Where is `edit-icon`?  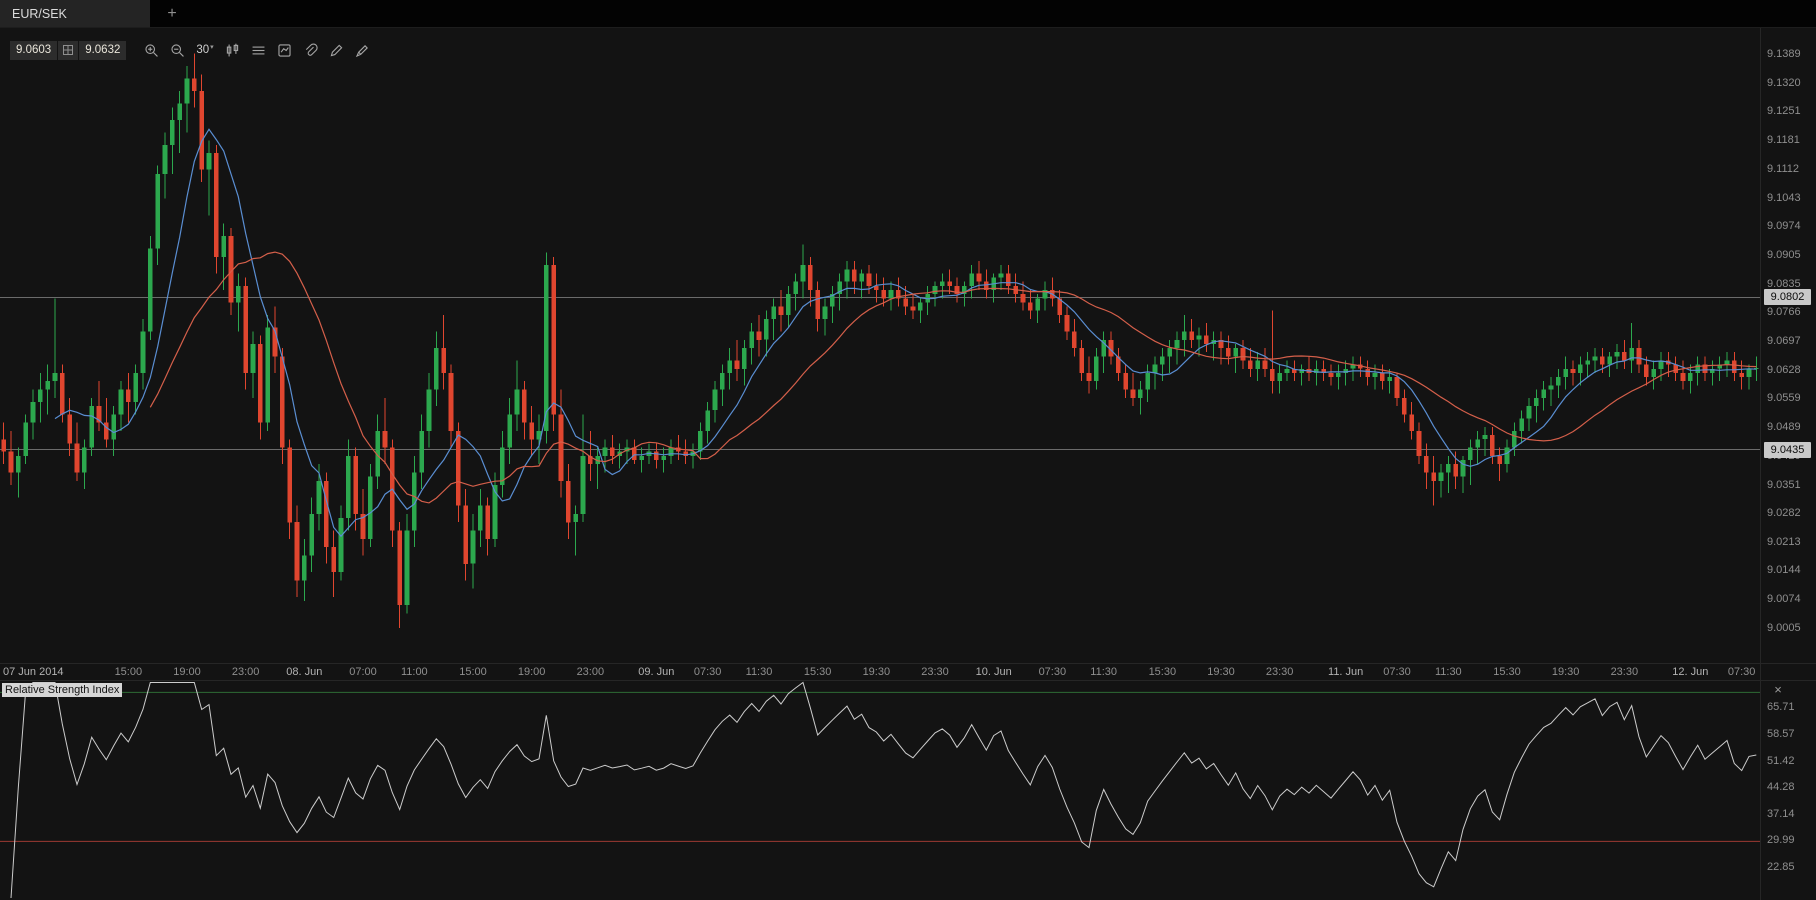 edit-icon is located at coordinates (336, 50).